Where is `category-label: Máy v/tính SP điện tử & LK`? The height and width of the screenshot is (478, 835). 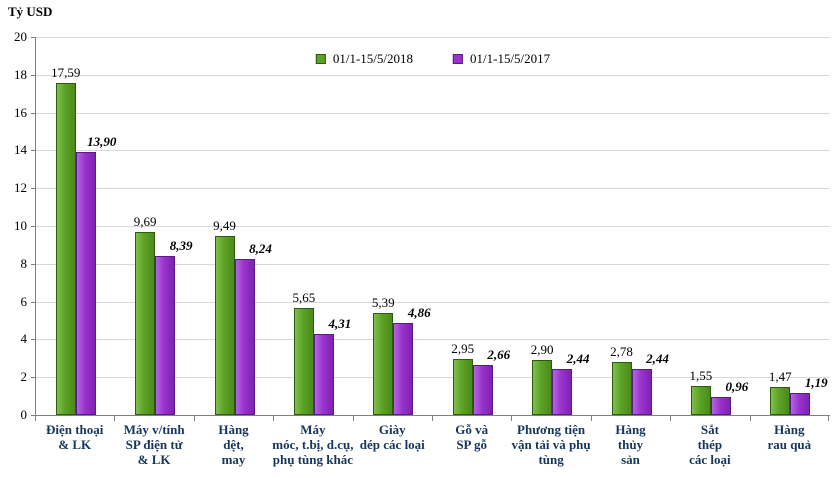
category-label: Máy v/tính SP điện tử & LK is located at coordinates (154, 444).